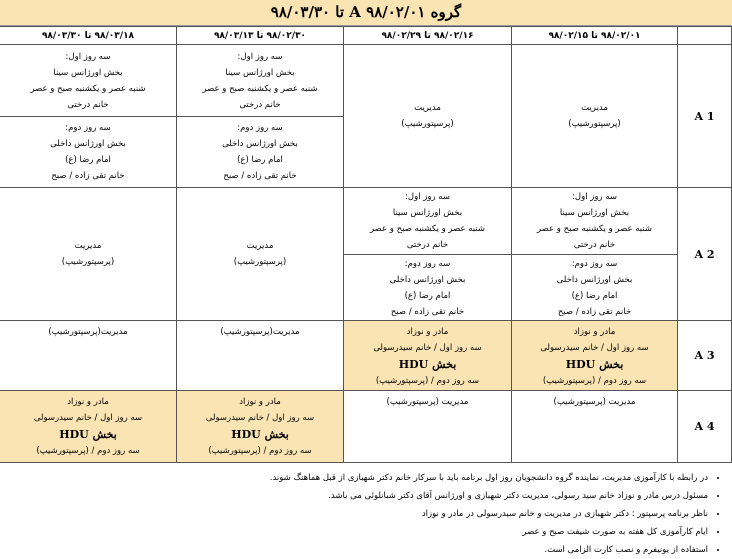 This screenshot has height=559, width=732. Describe the element at coordinates (594, 35) in the screenshot. I see `column-header: ۹۸/۰۲/۰۱ تا ۹۸/۰۲/۱۵` at that location.